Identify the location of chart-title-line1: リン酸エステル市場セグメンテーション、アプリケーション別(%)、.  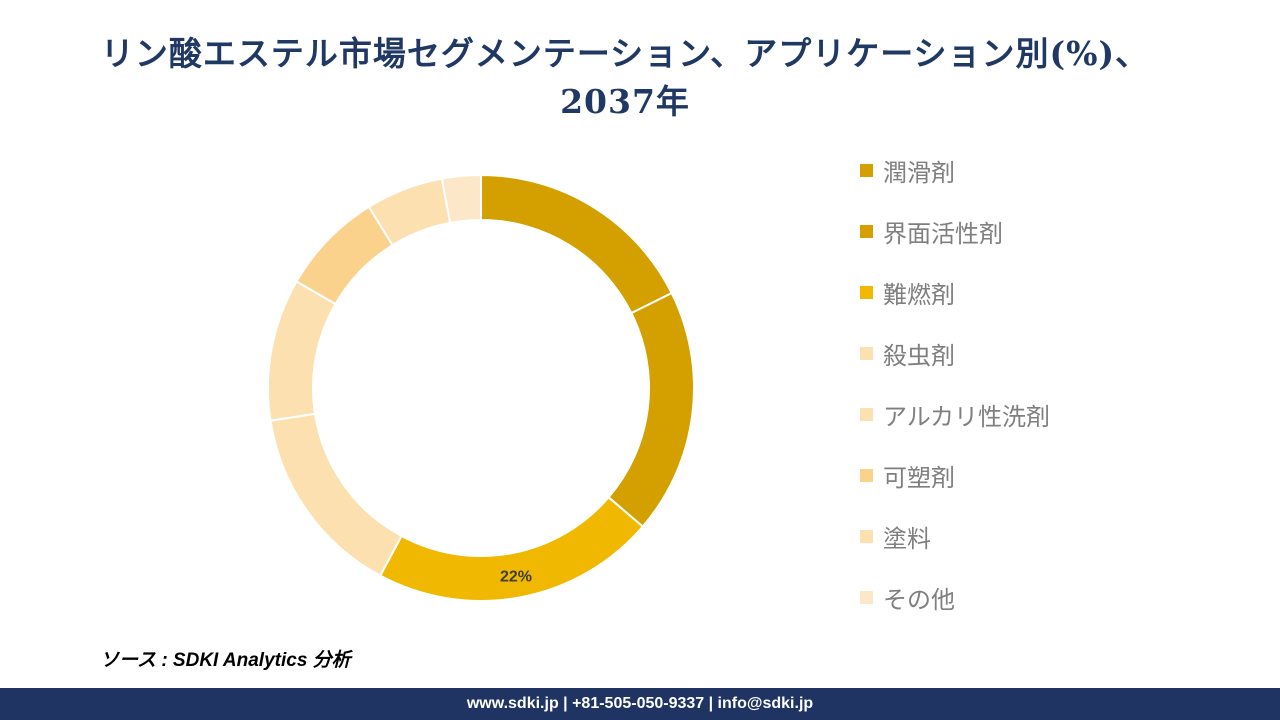
(625, 53).